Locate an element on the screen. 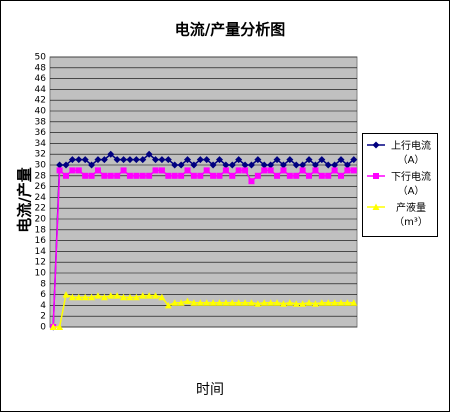 This screenshot has width=450, height=412. y-tick-label: 14 is located at coordinates (41, 252).